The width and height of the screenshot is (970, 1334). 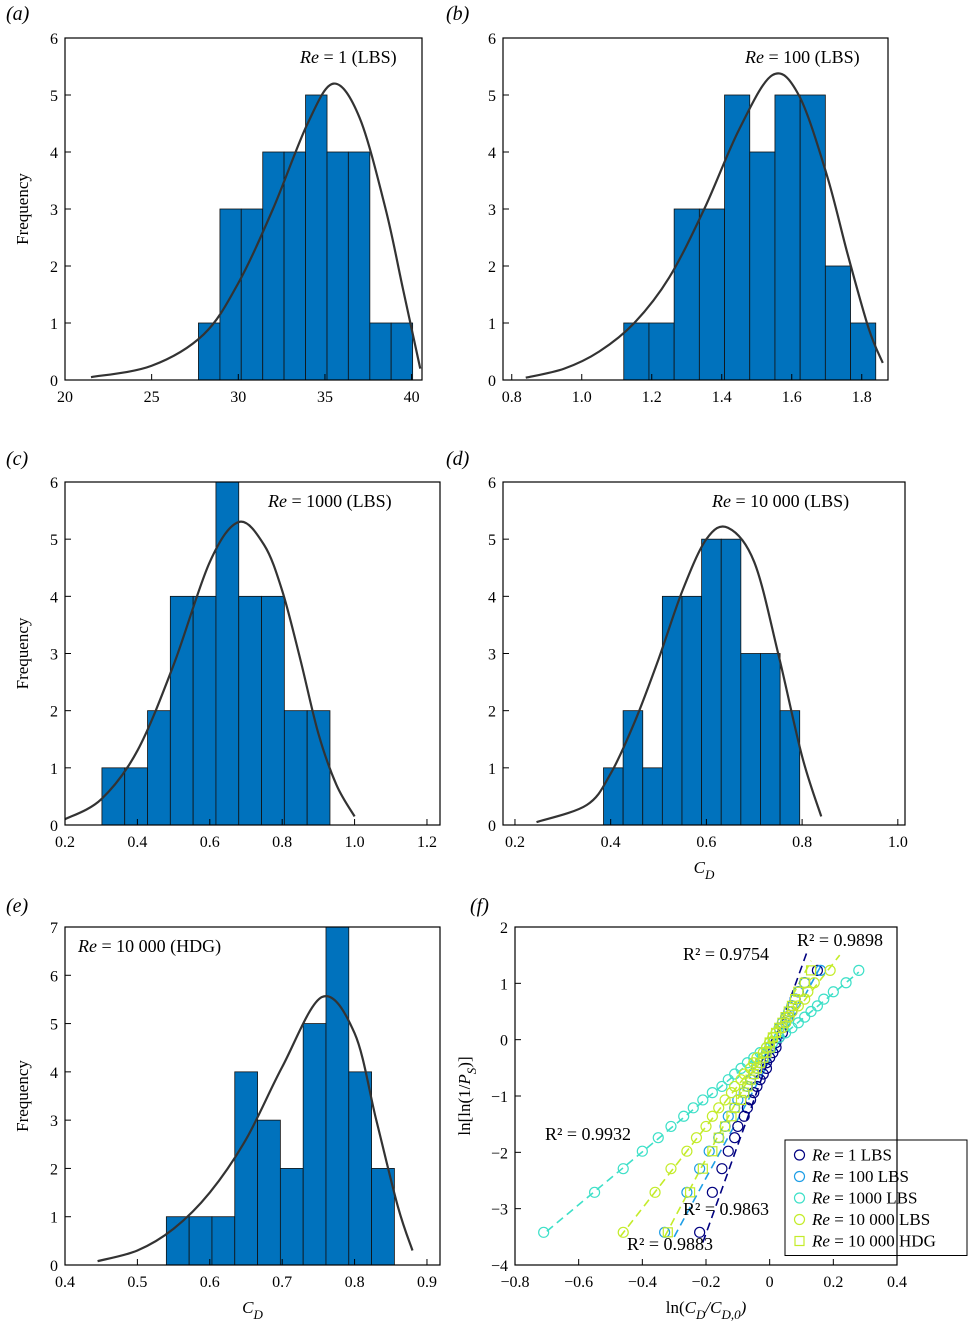 I want to click on axis-label-part: D, so click(x=257, y=1314).